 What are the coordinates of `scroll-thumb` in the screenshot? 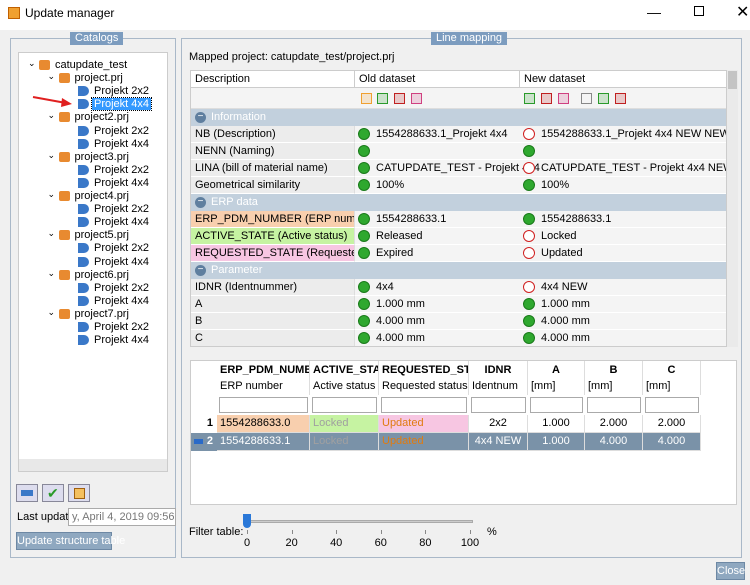 It's located at (732, 80).